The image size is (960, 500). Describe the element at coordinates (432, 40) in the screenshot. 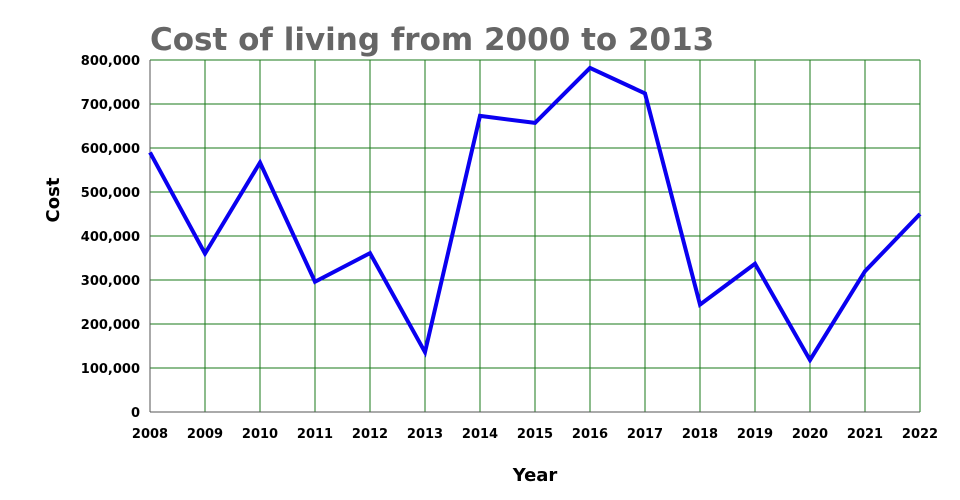

I see `chart-title: Cost of living from 2000 to 2013` at that location.